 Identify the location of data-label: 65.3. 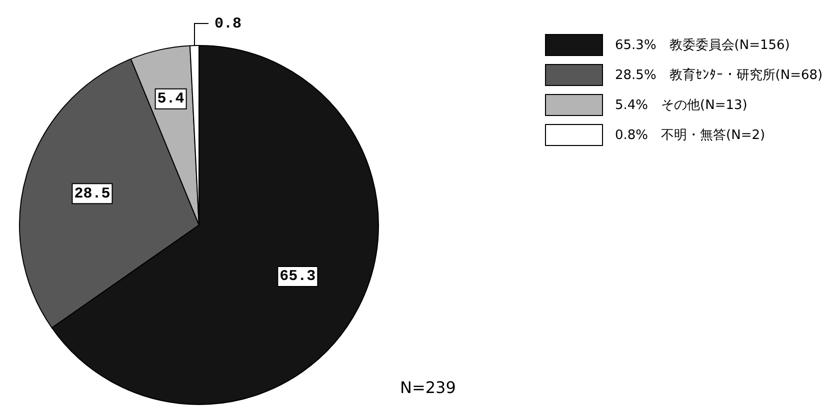
(298, 277).